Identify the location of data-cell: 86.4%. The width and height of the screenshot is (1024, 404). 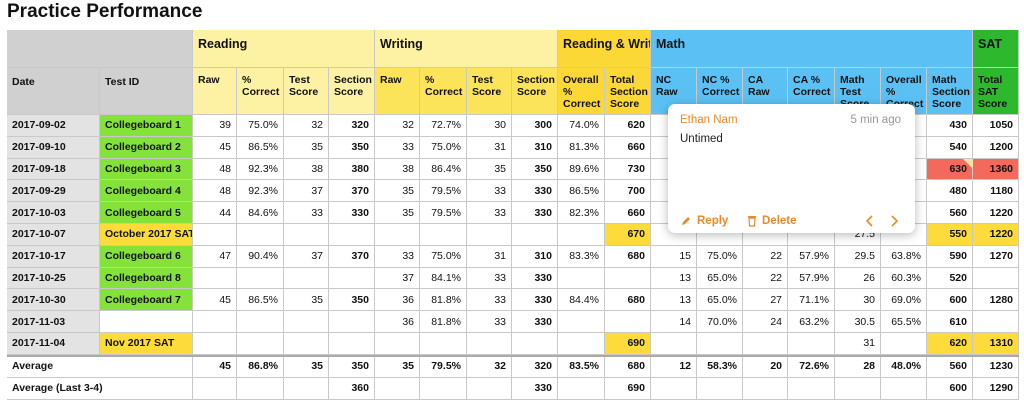
(443, 169).